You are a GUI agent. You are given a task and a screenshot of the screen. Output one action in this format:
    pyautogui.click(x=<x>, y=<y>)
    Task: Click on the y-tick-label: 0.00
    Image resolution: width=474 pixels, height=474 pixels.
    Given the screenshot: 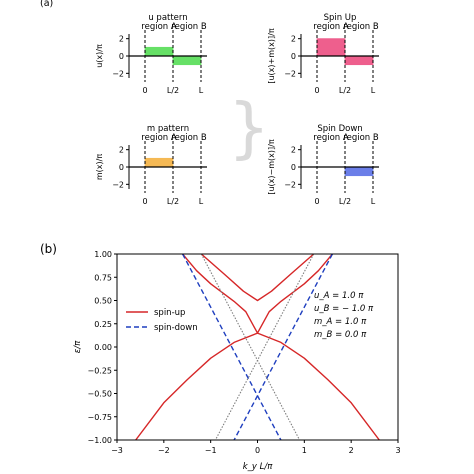 What is the action you would take?
    pyautogui.click(x=103, y=347)
    